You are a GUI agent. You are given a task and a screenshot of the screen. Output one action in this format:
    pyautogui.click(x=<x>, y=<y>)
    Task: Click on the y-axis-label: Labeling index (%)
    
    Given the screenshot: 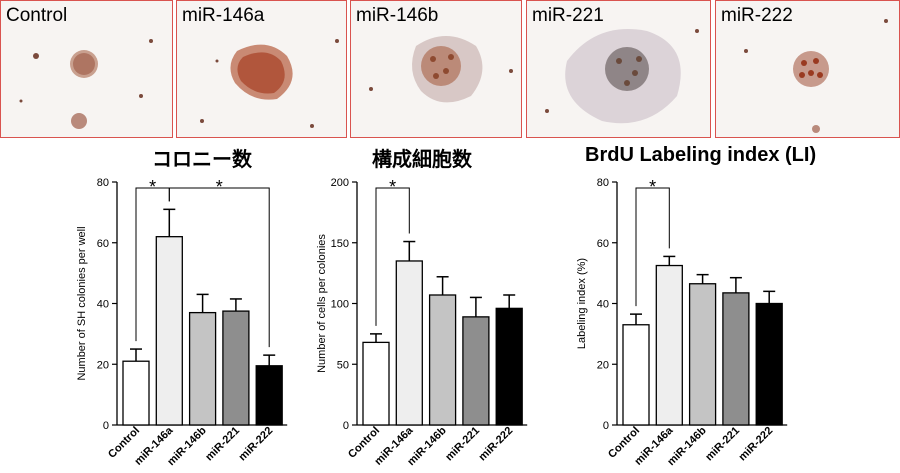 What is the action you would take?
    pyautogui.click(x=582, y=303)
    